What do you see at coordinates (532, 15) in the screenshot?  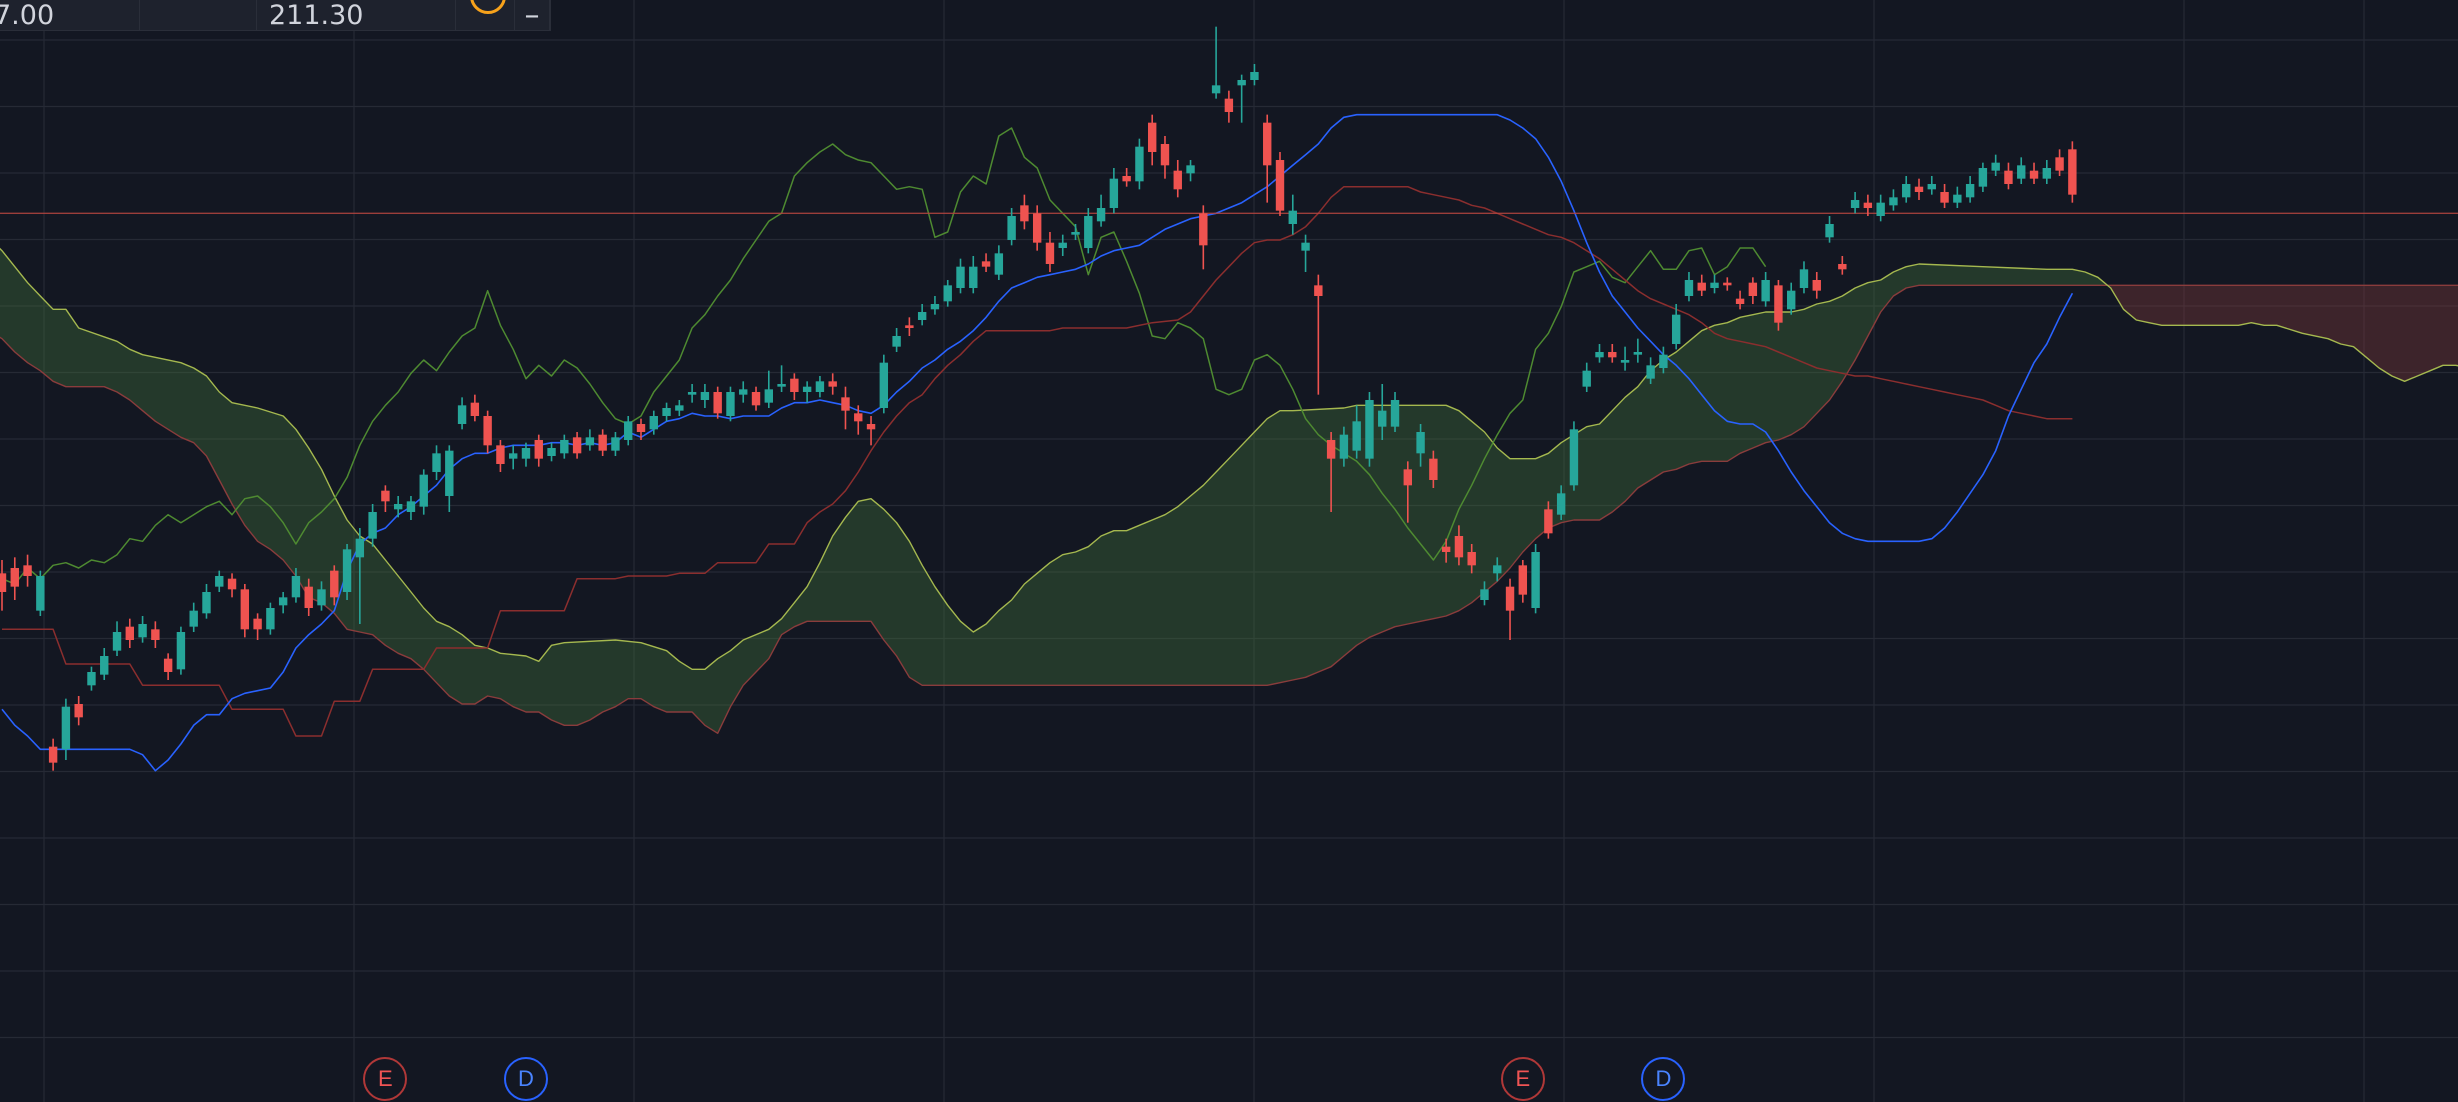 I see `collapse-button: –` at bounding box center [532, 15].